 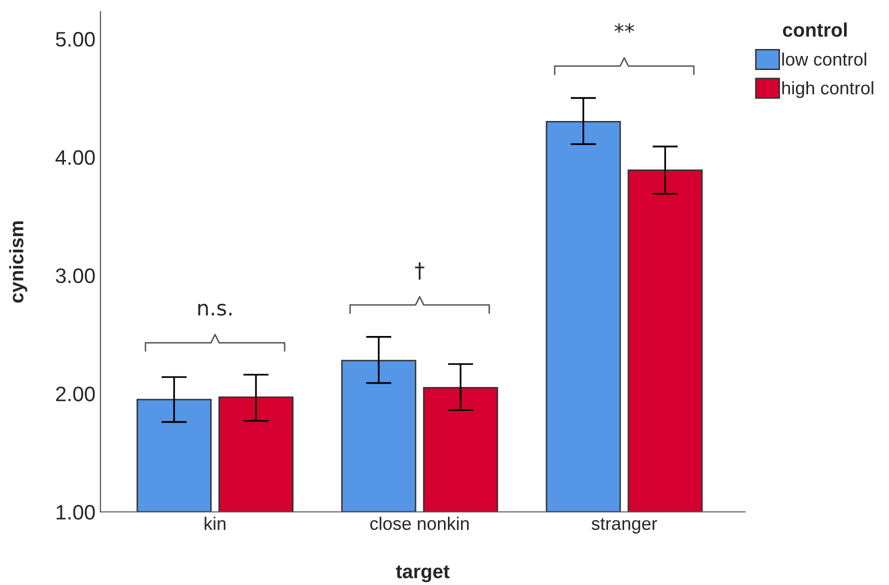 What do you see at coordinates (624, 28) in the screenshot?
I see `annotation: **` at bounding box center [624, 28].